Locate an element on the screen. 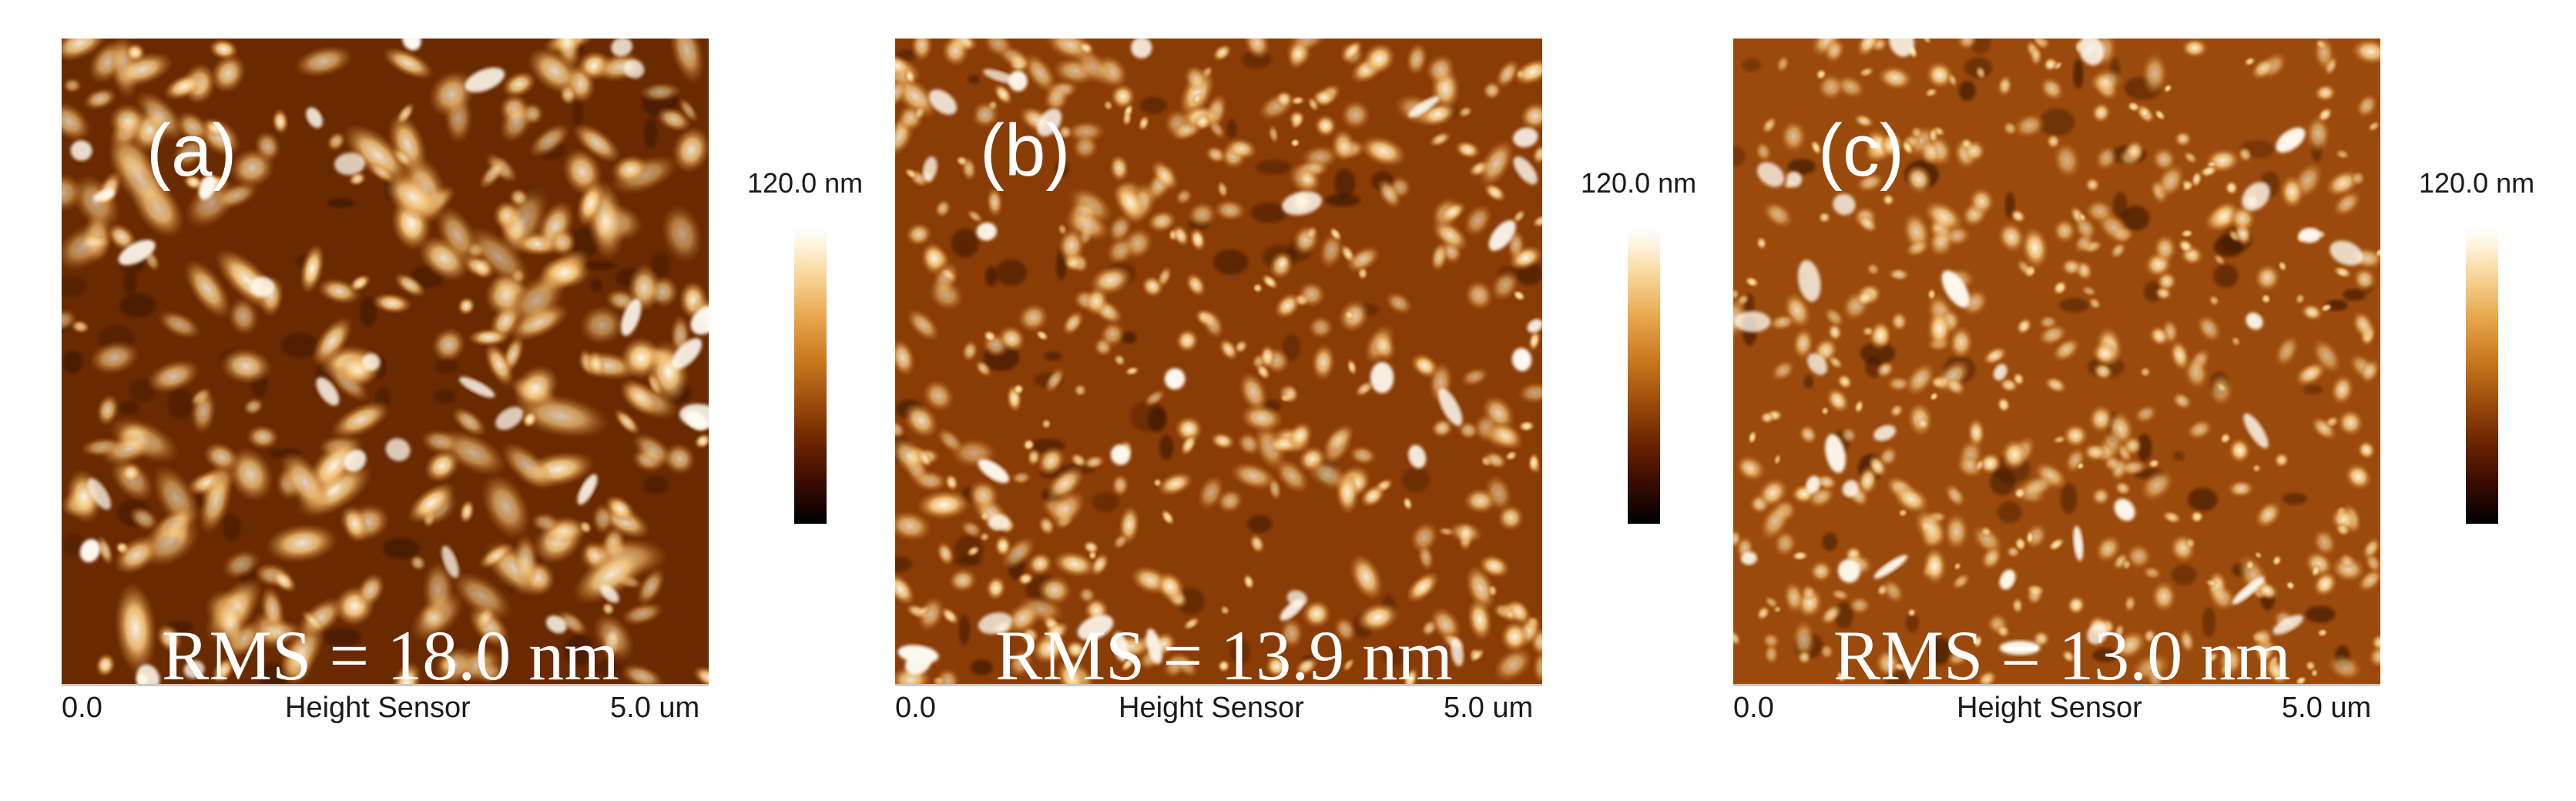 Image resolution: width=2576 pixels, height=801 pixels. x-axis-title-b: Height Sensor is located at coordinates (1211, 708).